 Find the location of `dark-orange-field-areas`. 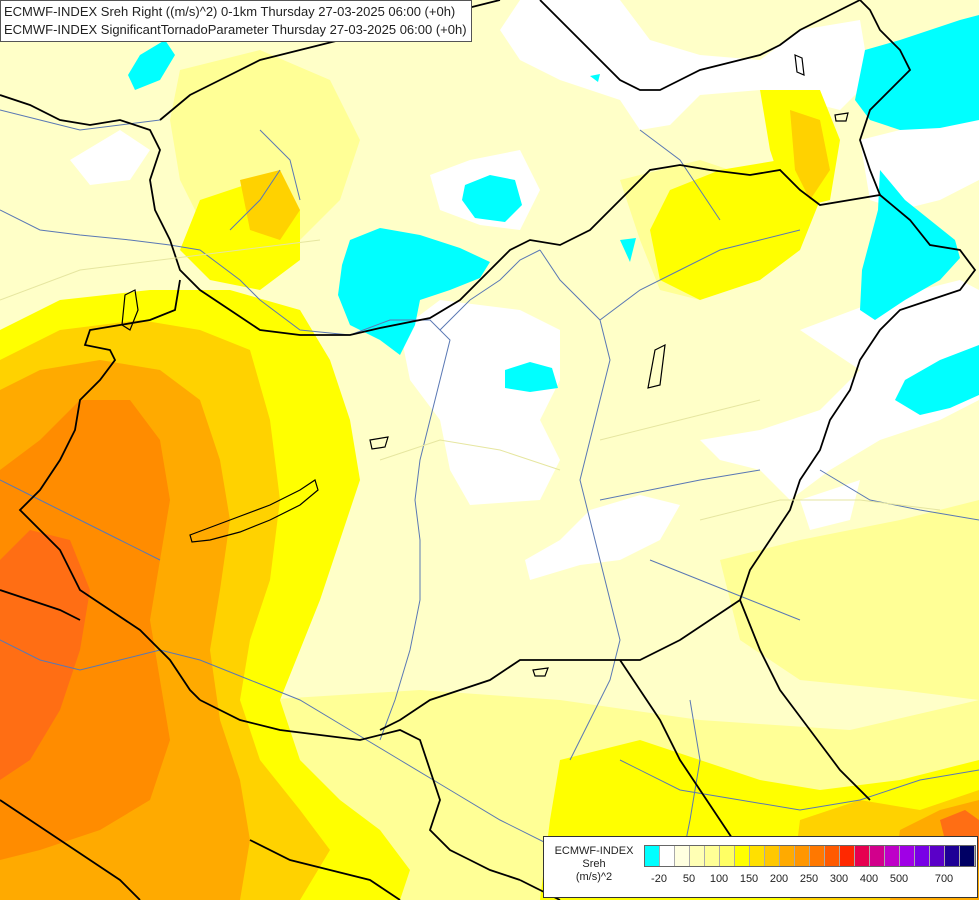

dark-orange-field-areas is located at coordinates (85, 630).